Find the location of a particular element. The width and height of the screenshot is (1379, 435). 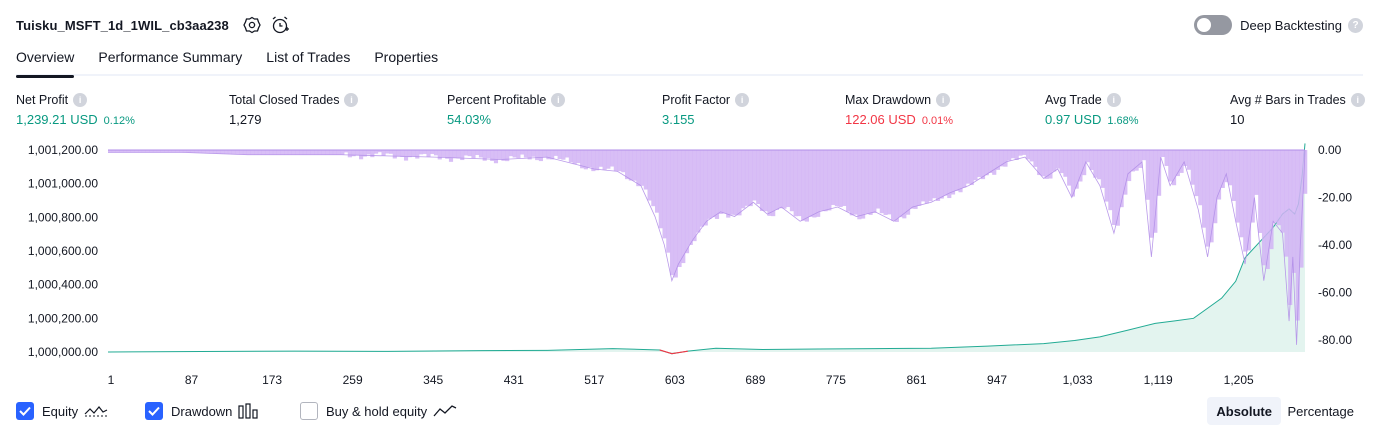

legend-buy-hold-equity: Buy & hold equity is located at coordinates (378, 411).